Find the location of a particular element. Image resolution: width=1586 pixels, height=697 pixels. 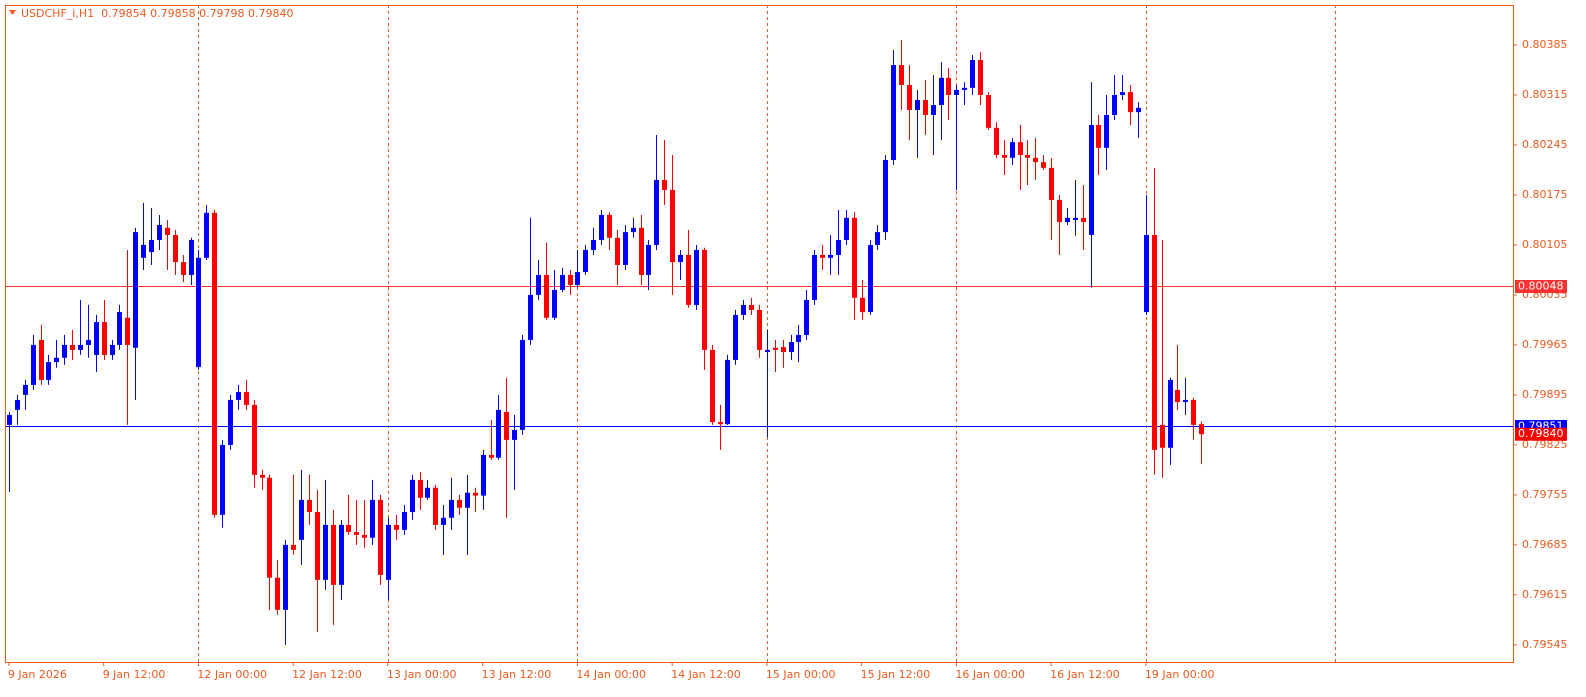

x-tick-label: 15 Jan 12:00 is located at coordinates (896, 674).